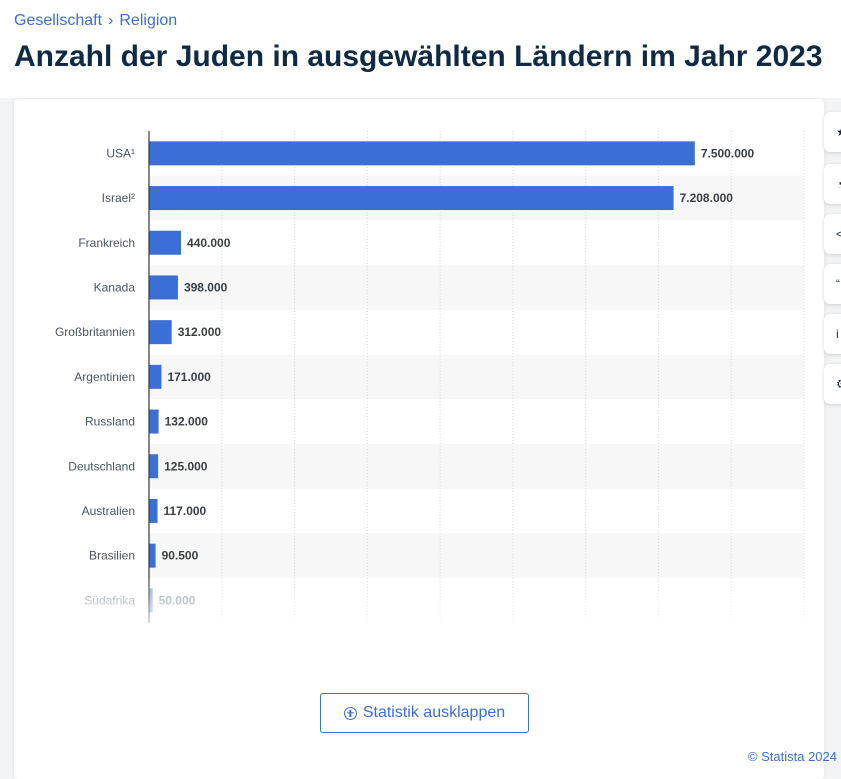 The image size is (841, 779). I want to click on breadcrumb: Gesellschaft › Religion, so click(95, 21).